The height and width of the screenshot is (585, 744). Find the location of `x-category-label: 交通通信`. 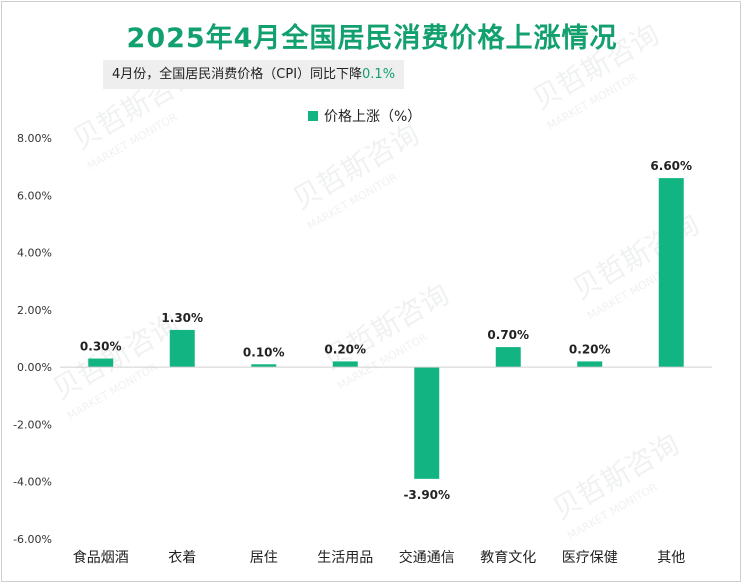

x-category-label: 交通通信 is located at coordinates (427, 557).